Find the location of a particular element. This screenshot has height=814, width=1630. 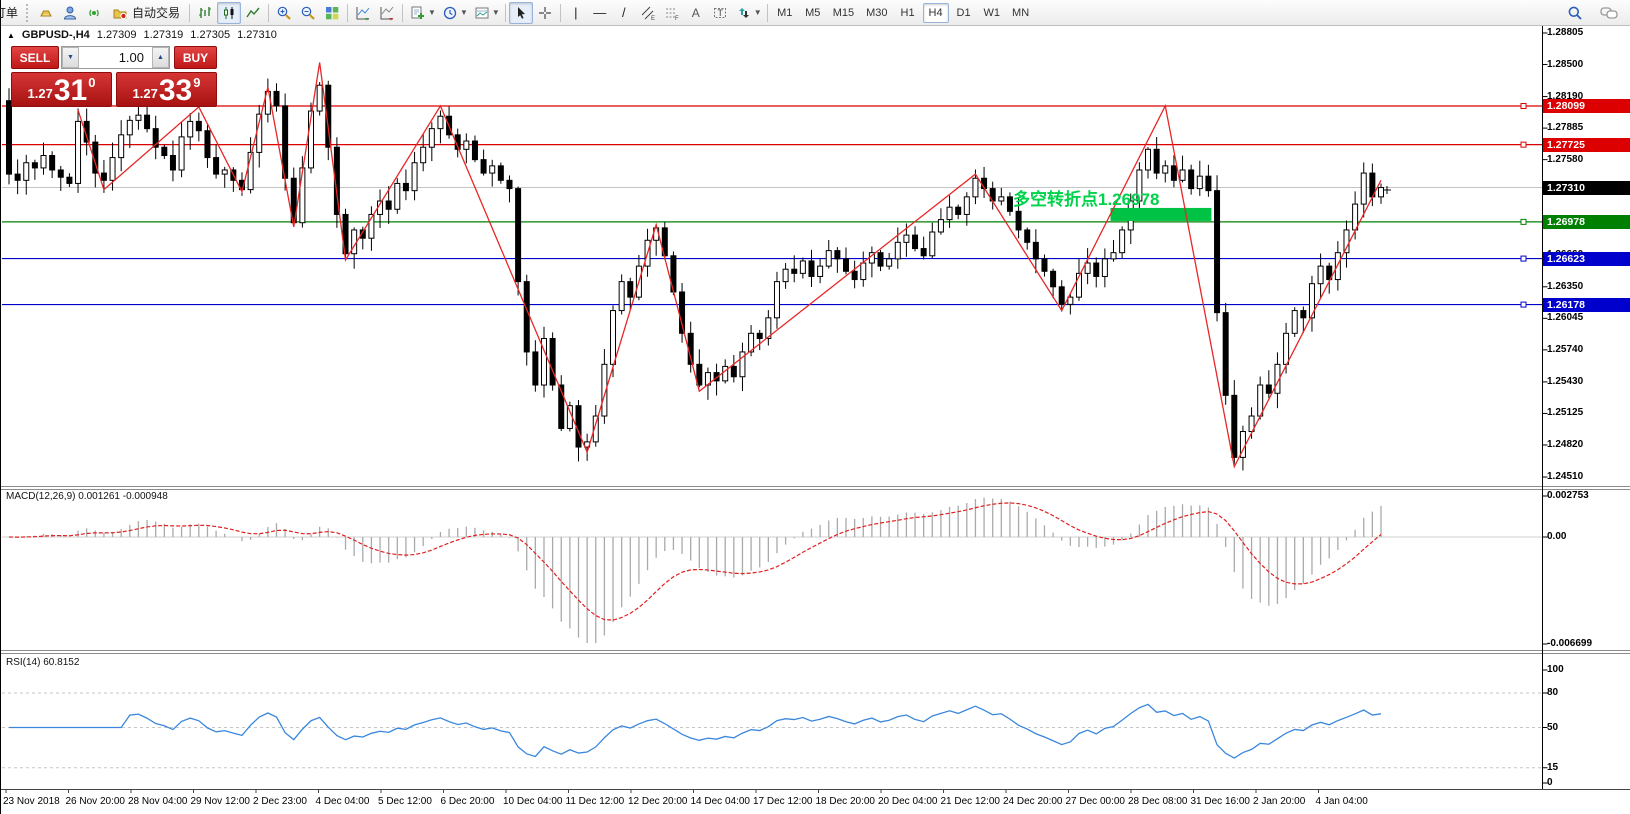

price-axis-label: 1.27580 is located at coordinates (1565, 159).